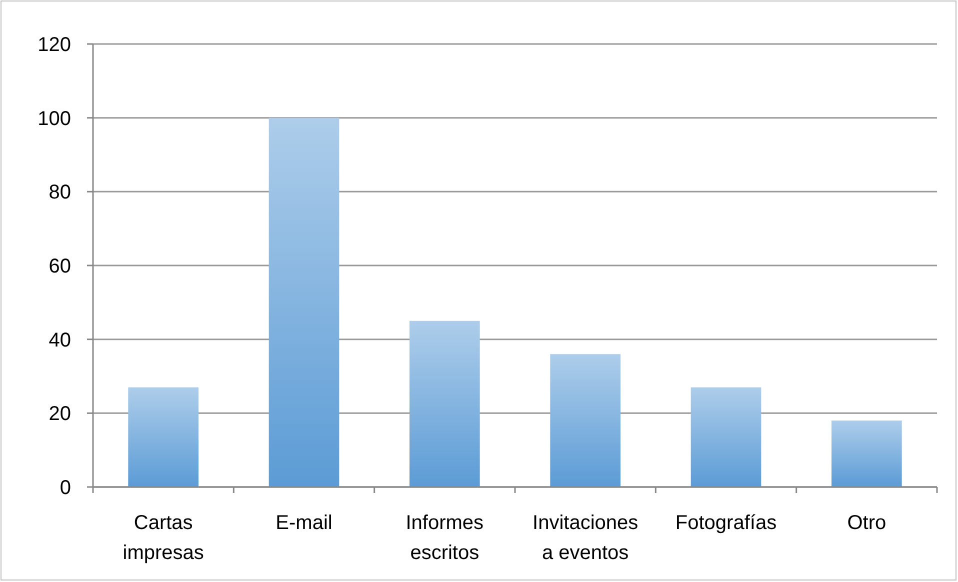 The image size is (958, 582). Describe the element at coordinates (65, 488) in the screenshot. I see `y-tick-label: 0` at that location.